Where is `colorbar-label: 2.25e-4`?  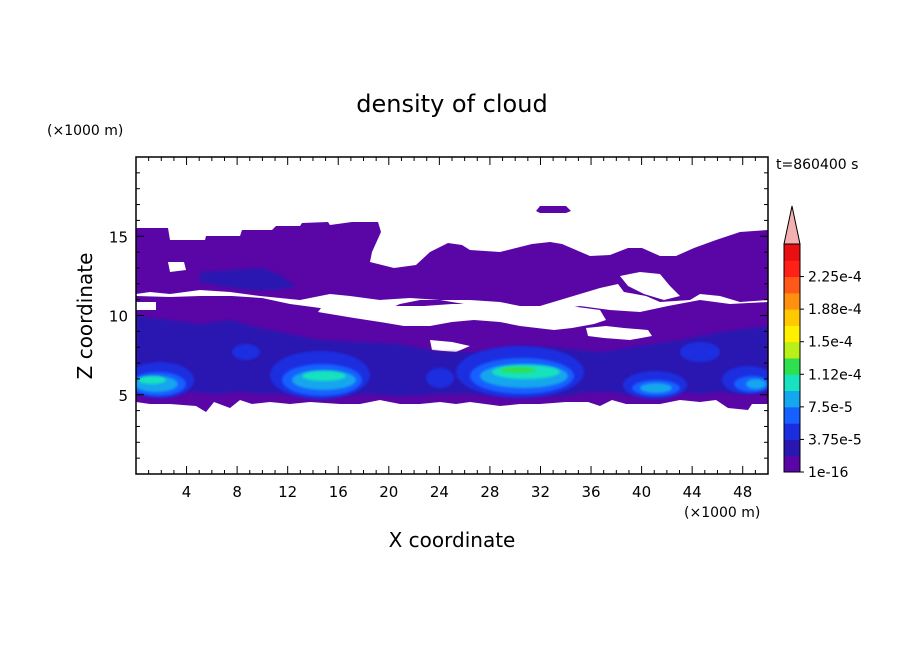
colorbar-label: 2.25e-4 is located at coordinates (835, 278).